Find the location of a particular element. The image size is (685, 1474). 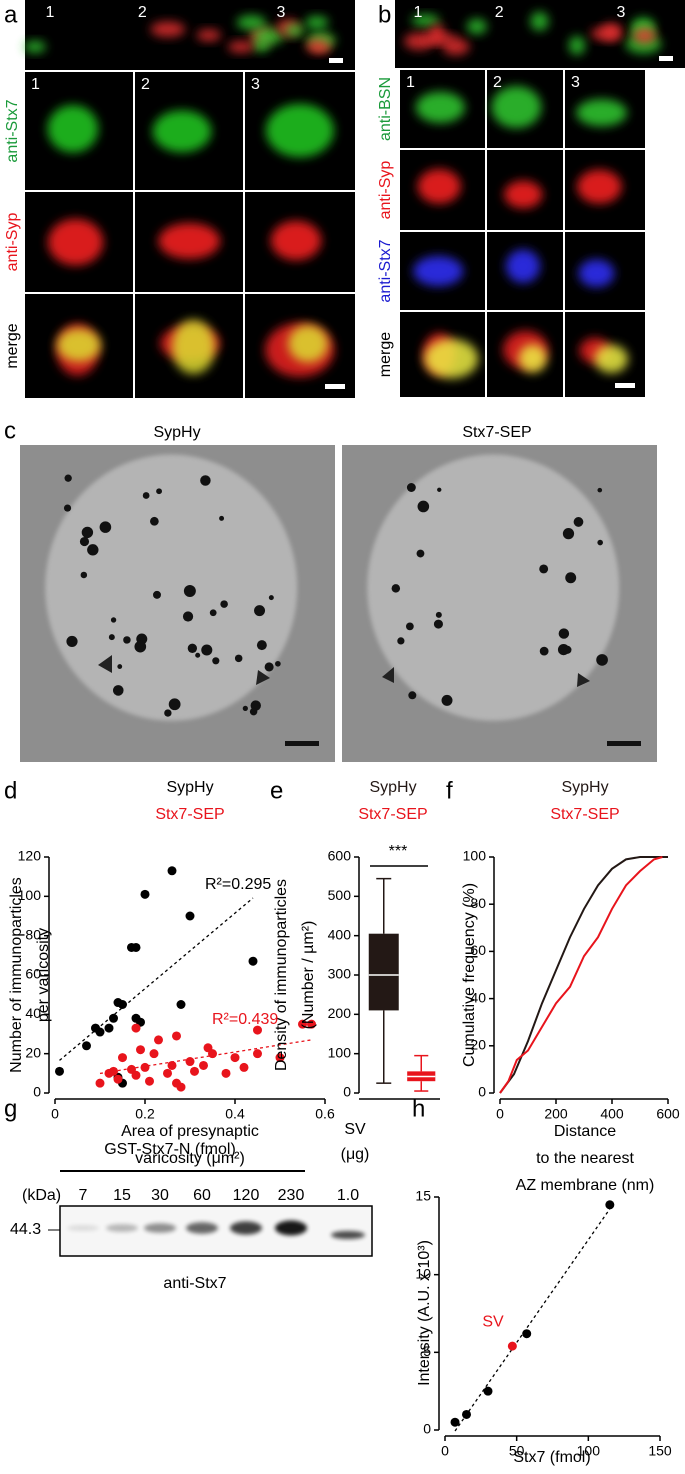

lane-label: 7 is located at coordinates (83, 1195).